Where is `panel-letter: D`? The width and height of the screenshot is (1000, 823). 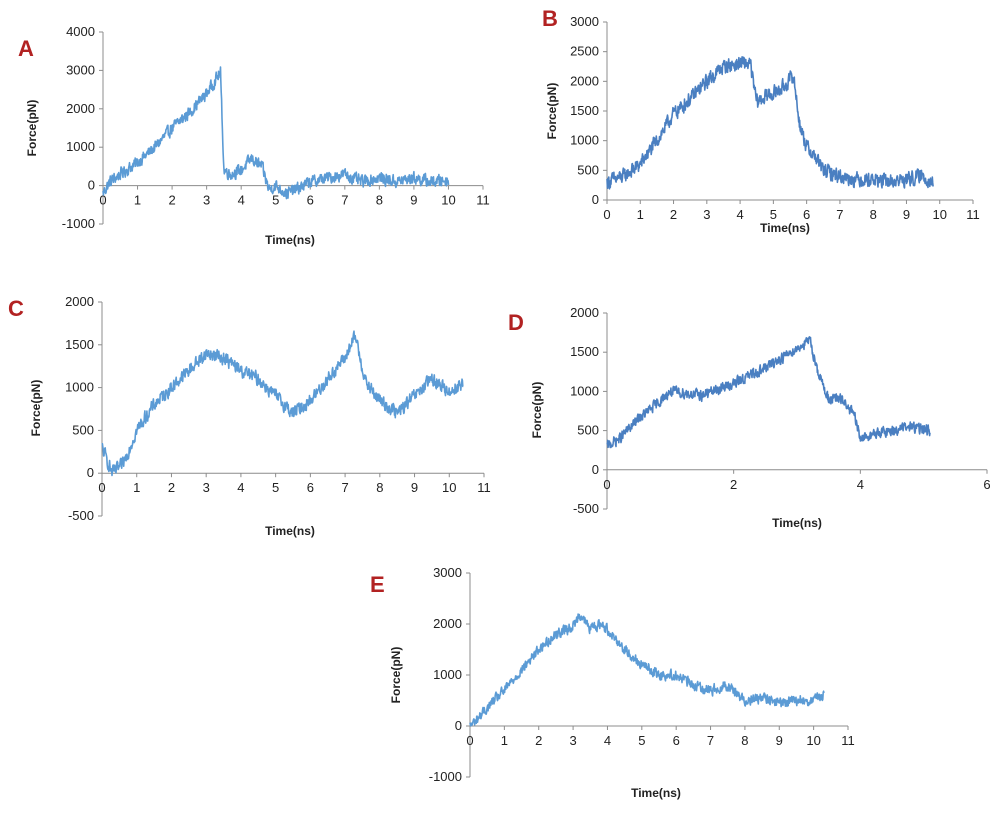
panel-letter: D is located at coordinates (516, 322).